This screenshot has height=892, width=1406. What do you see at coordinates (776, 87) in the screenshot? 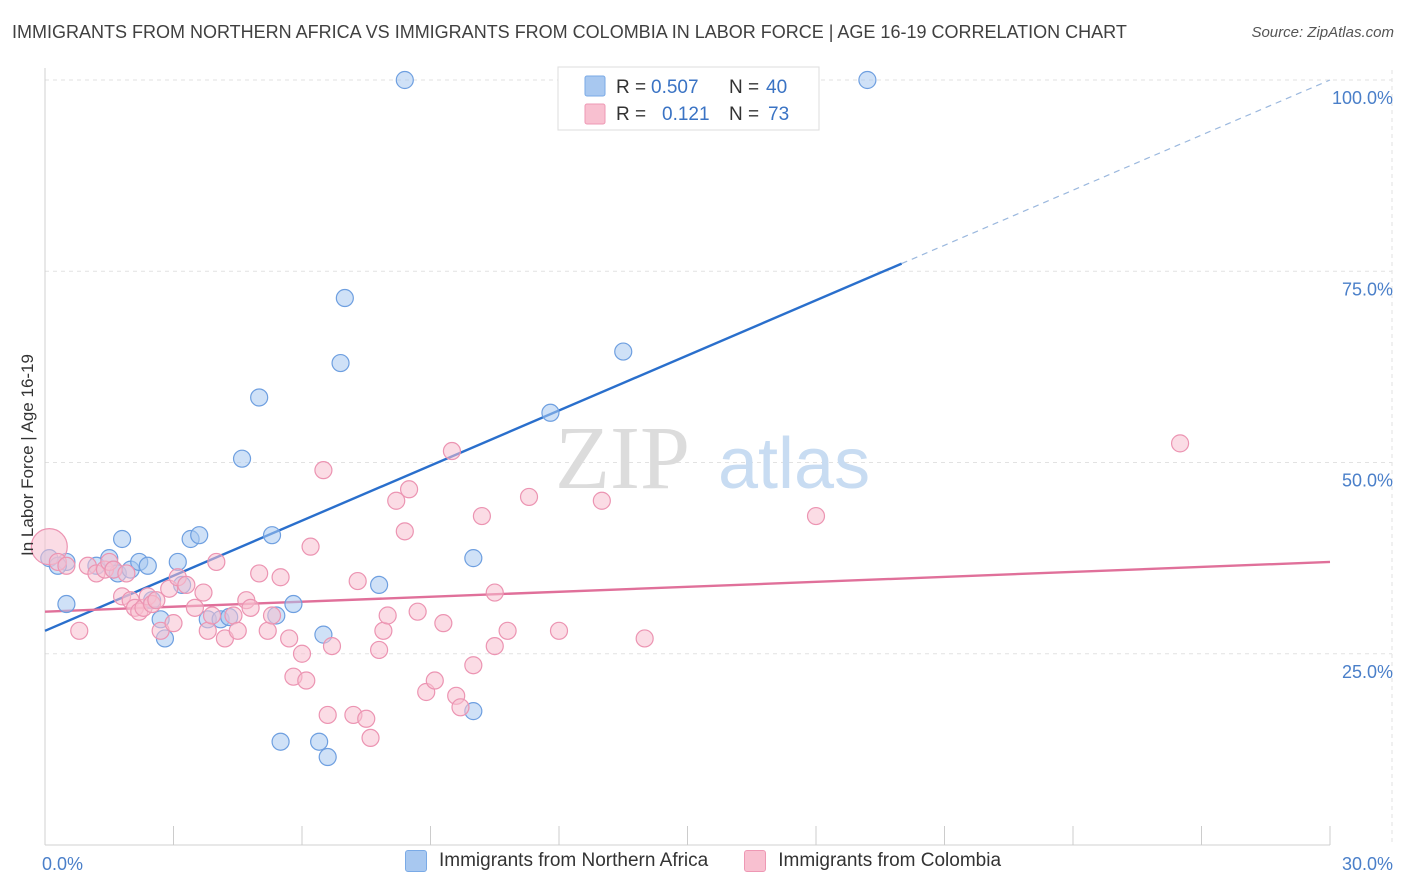
I see `legend-n-value-1: 40` at bounding box center [776, 87].